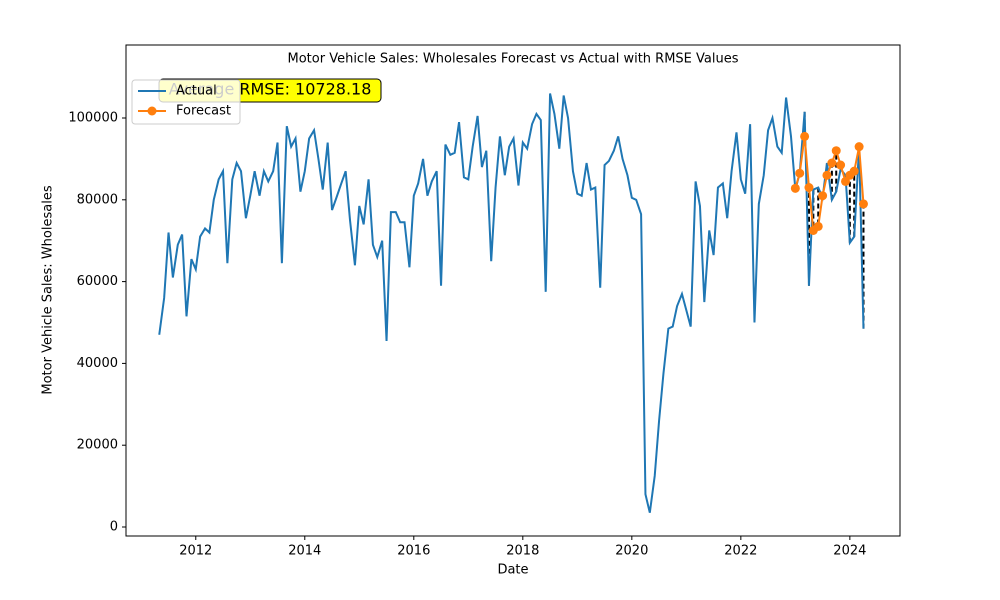 This screenshot has width=1000, height=600. What do you see at coordinates (512, 570) in the screenshot?
I see `x-axis-label: Date` at bounding box center [512, 570].